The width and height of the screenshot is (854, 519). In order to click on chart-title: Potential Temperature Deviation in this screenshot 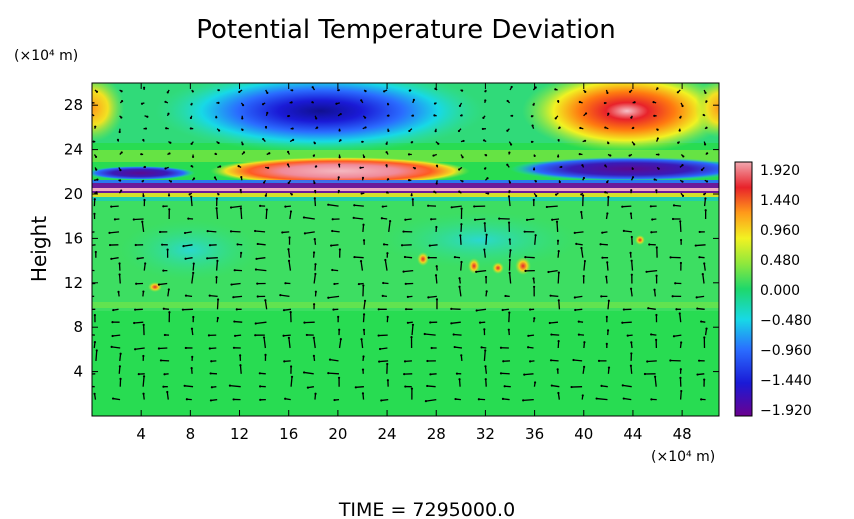, I will do `click(406, 30)`.